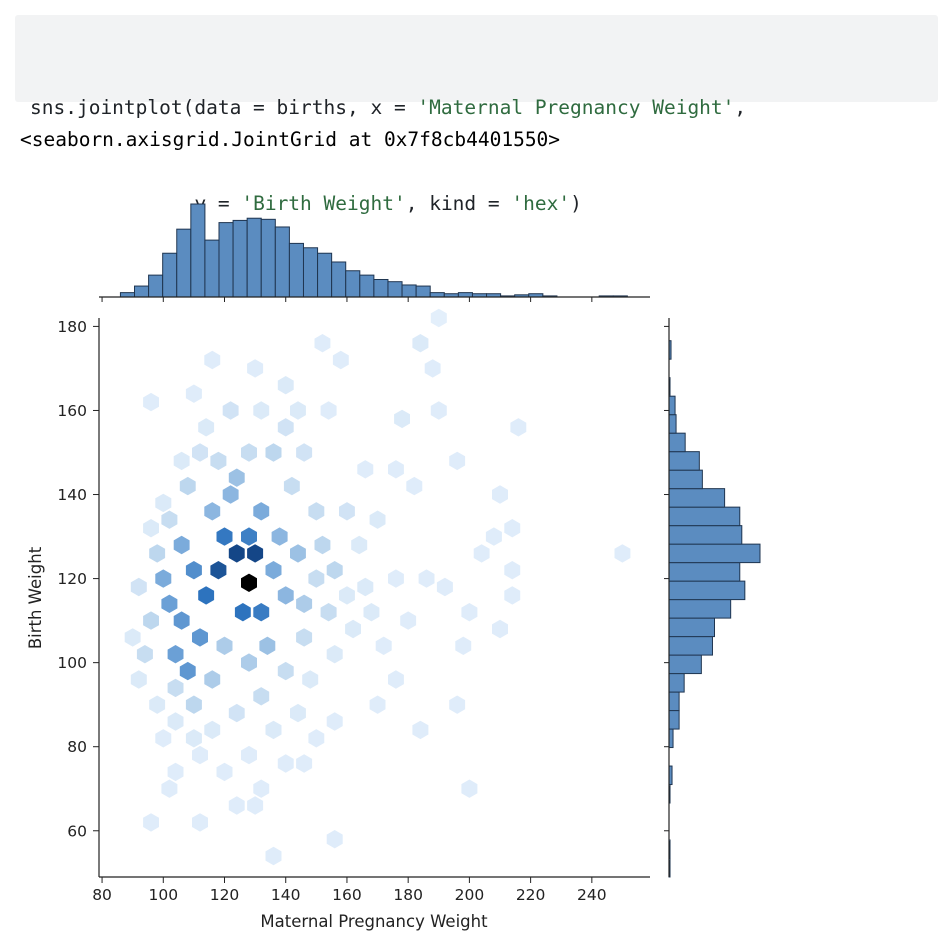  I want to click on y-tick-label: 120, so click(72, 579).